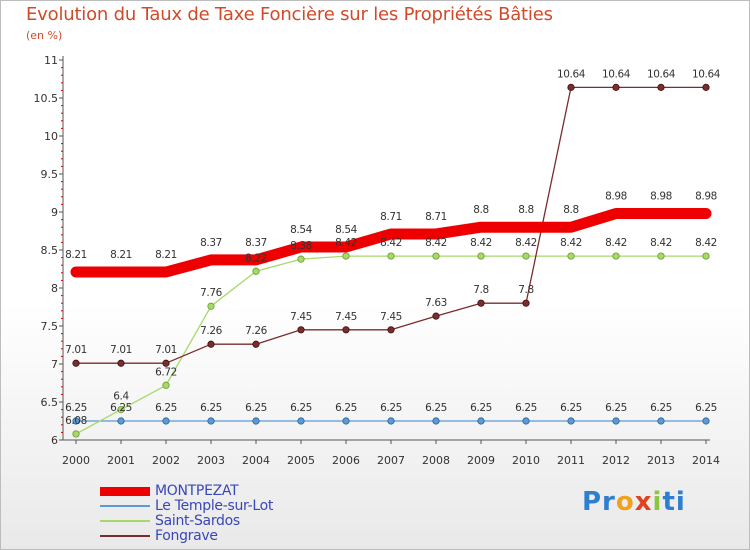 This screenshot has width=750, height=550. I want to click on legend-item-le-temple-sur-lot: Le Temple-sur-Lot, so click(230, 506).